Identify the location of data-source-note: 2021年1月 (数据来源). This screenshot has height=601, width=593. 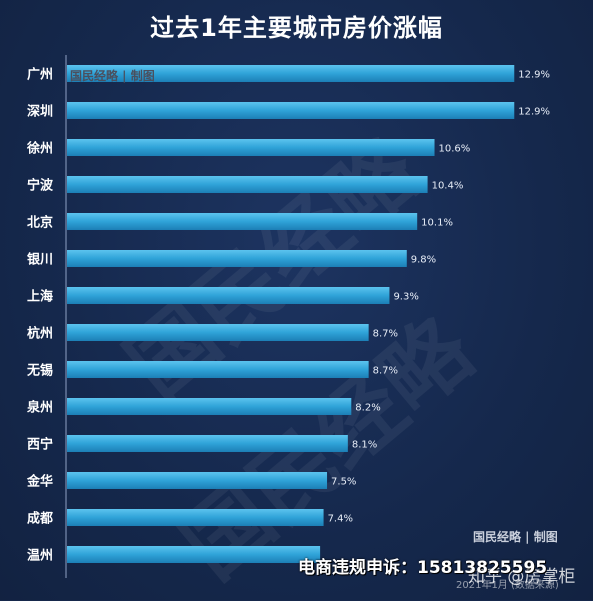
(507, 585).